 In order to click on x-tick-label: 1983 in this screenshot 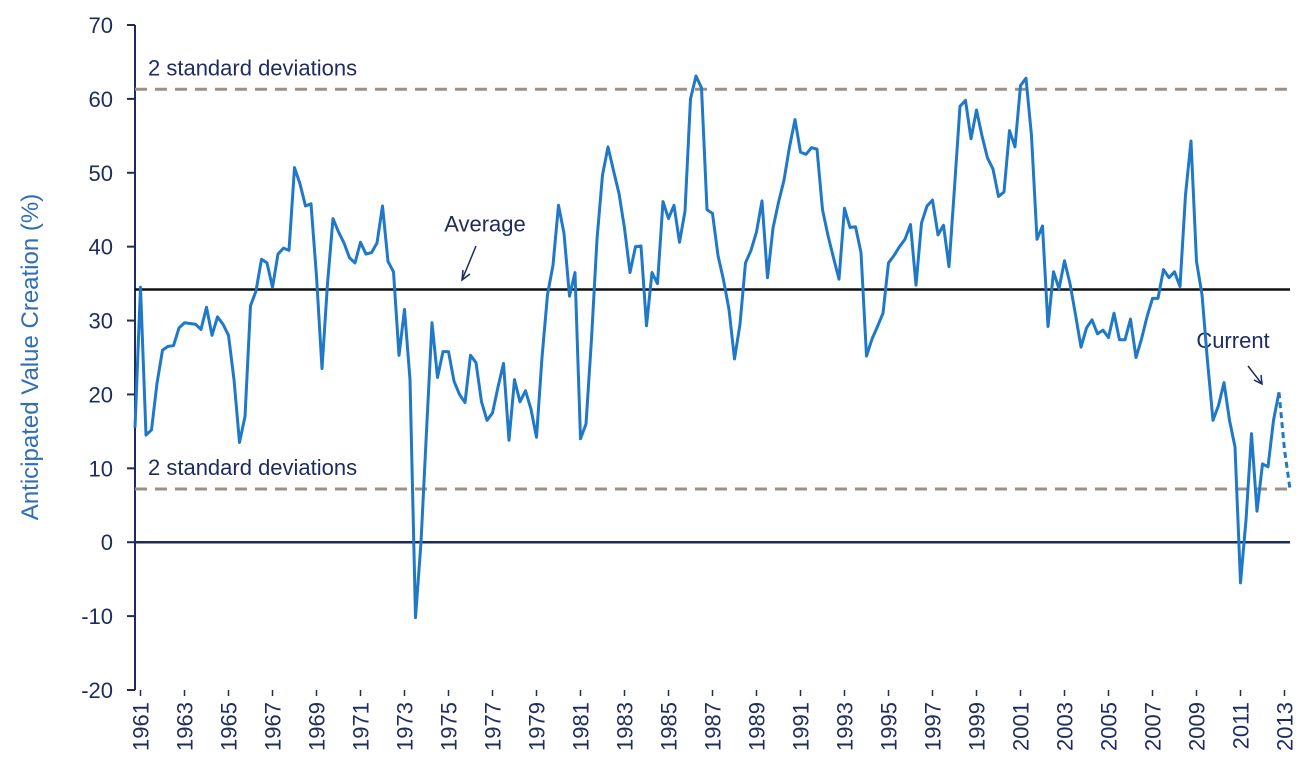, I will do `click(625, 726)`.